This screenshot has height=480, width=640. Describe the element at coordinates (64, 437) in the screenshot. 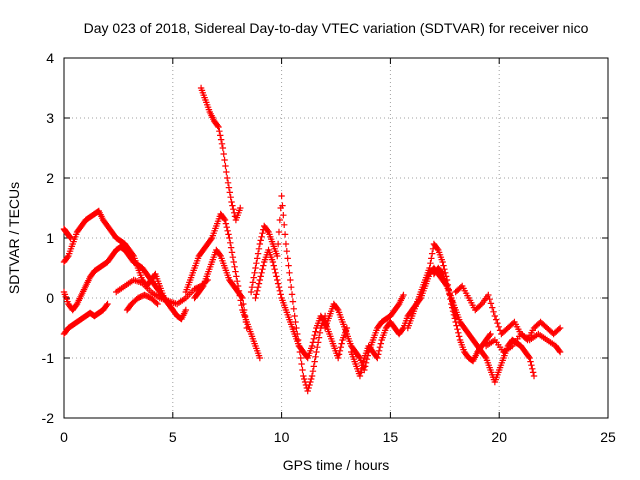

I see `x-tick-label: 0` at that location.